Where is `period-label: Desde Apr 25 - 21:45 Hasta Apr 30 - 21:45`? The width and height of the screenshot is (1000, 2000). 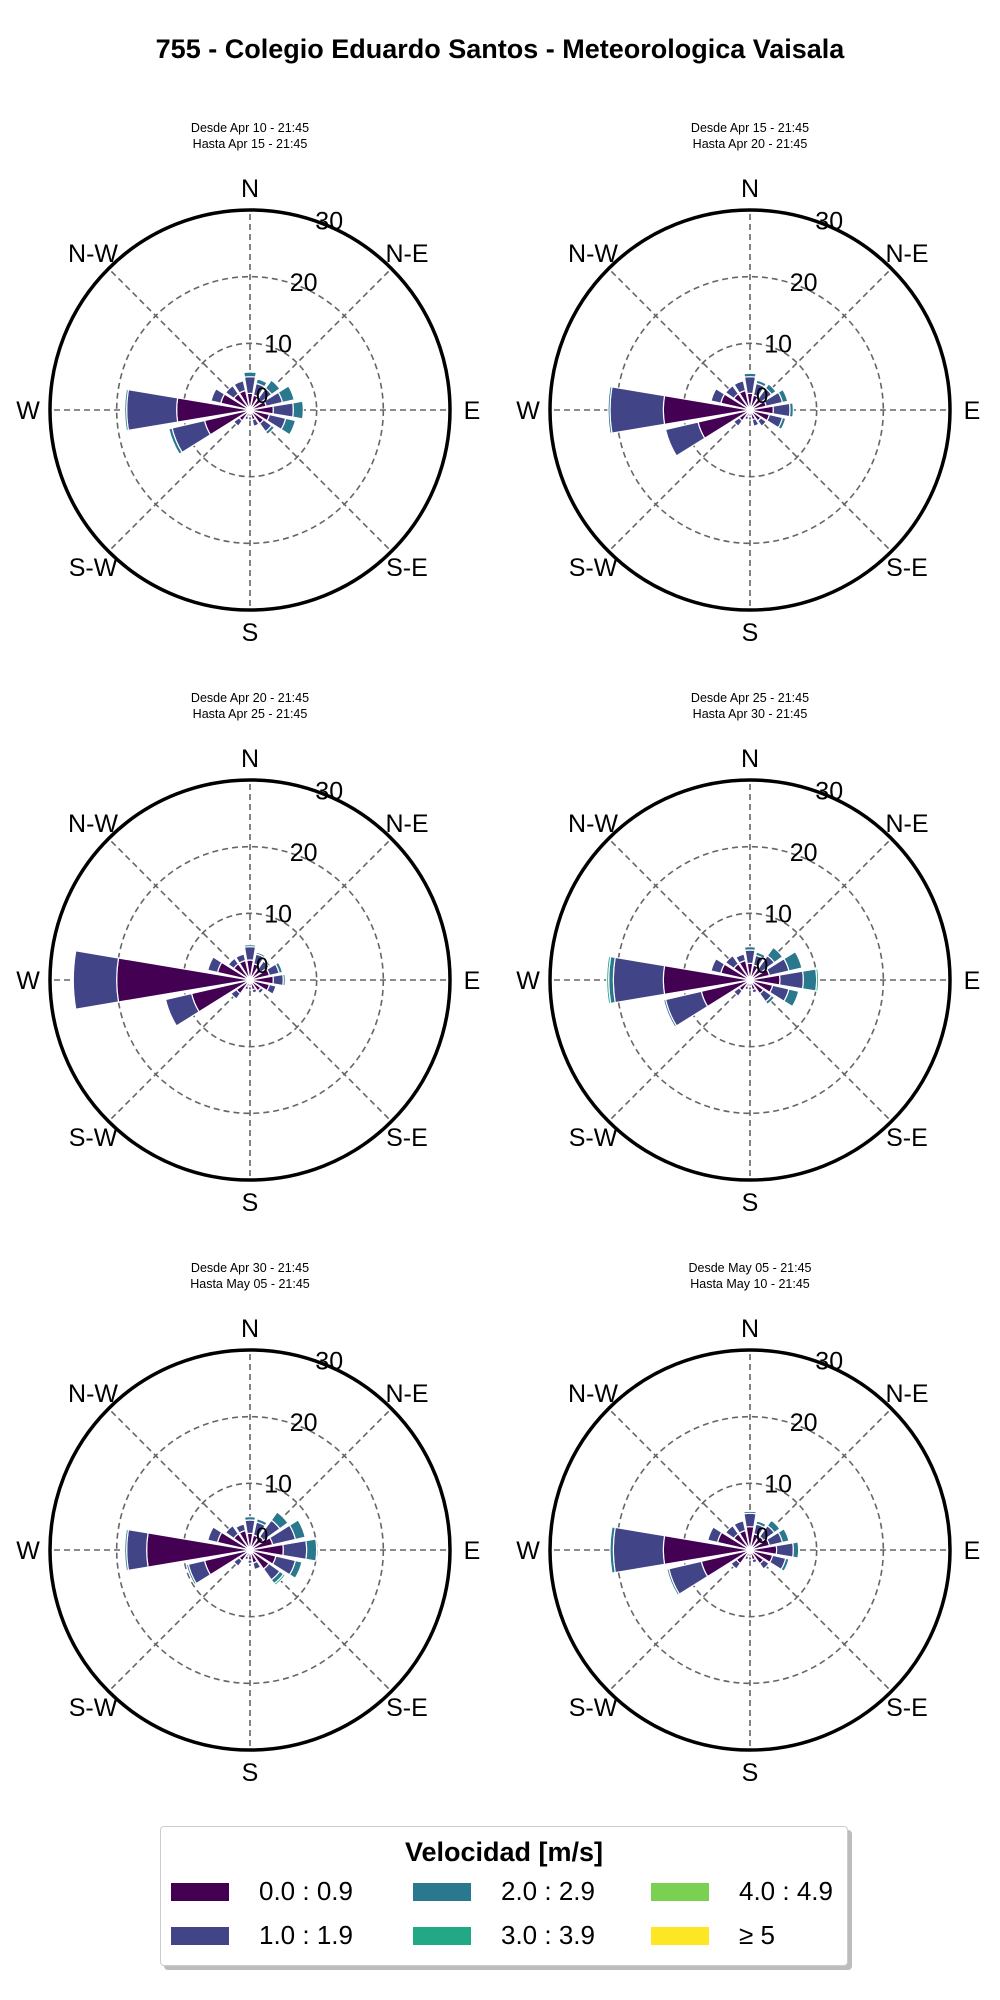 period-label: Desde Apr 25 - 21:45 Hasta Apr 30 - 21:45 is located at coordinates (750, 706).